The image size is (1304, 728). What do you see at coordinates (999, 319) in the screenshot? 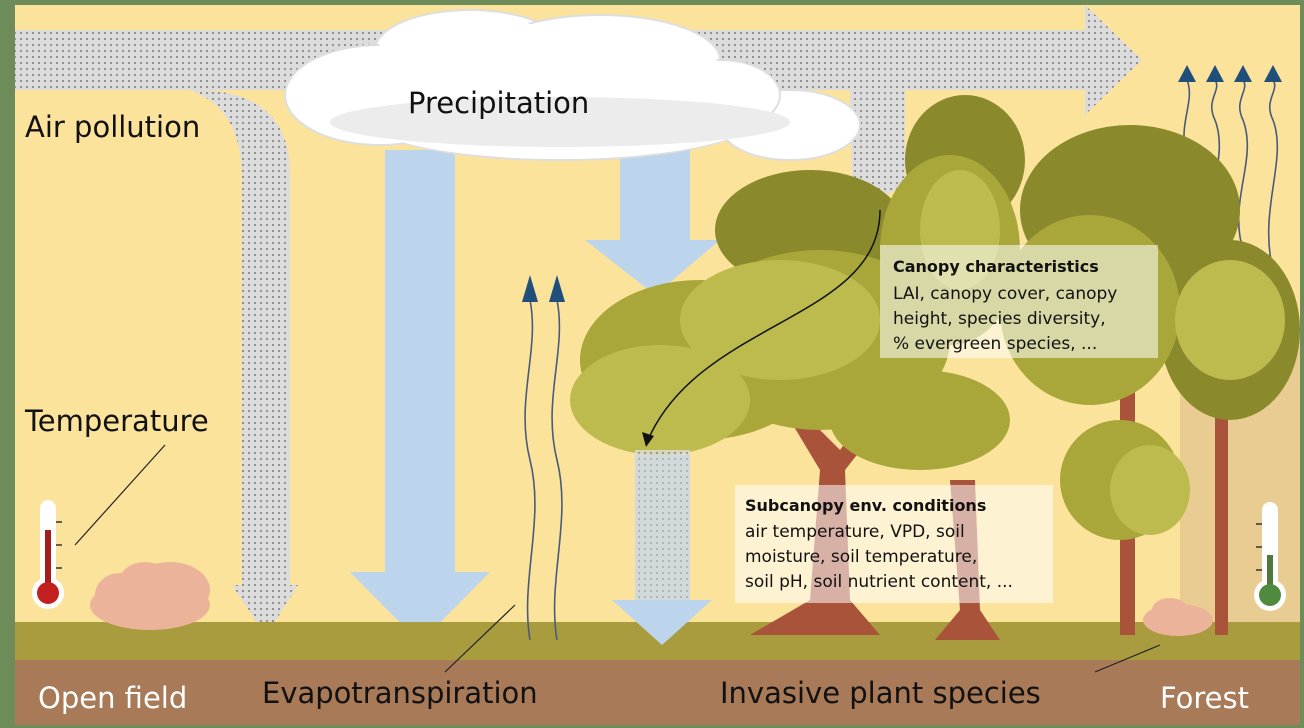
I see `canopy-line: height, species diversity,` at bounding box center [999, 319].